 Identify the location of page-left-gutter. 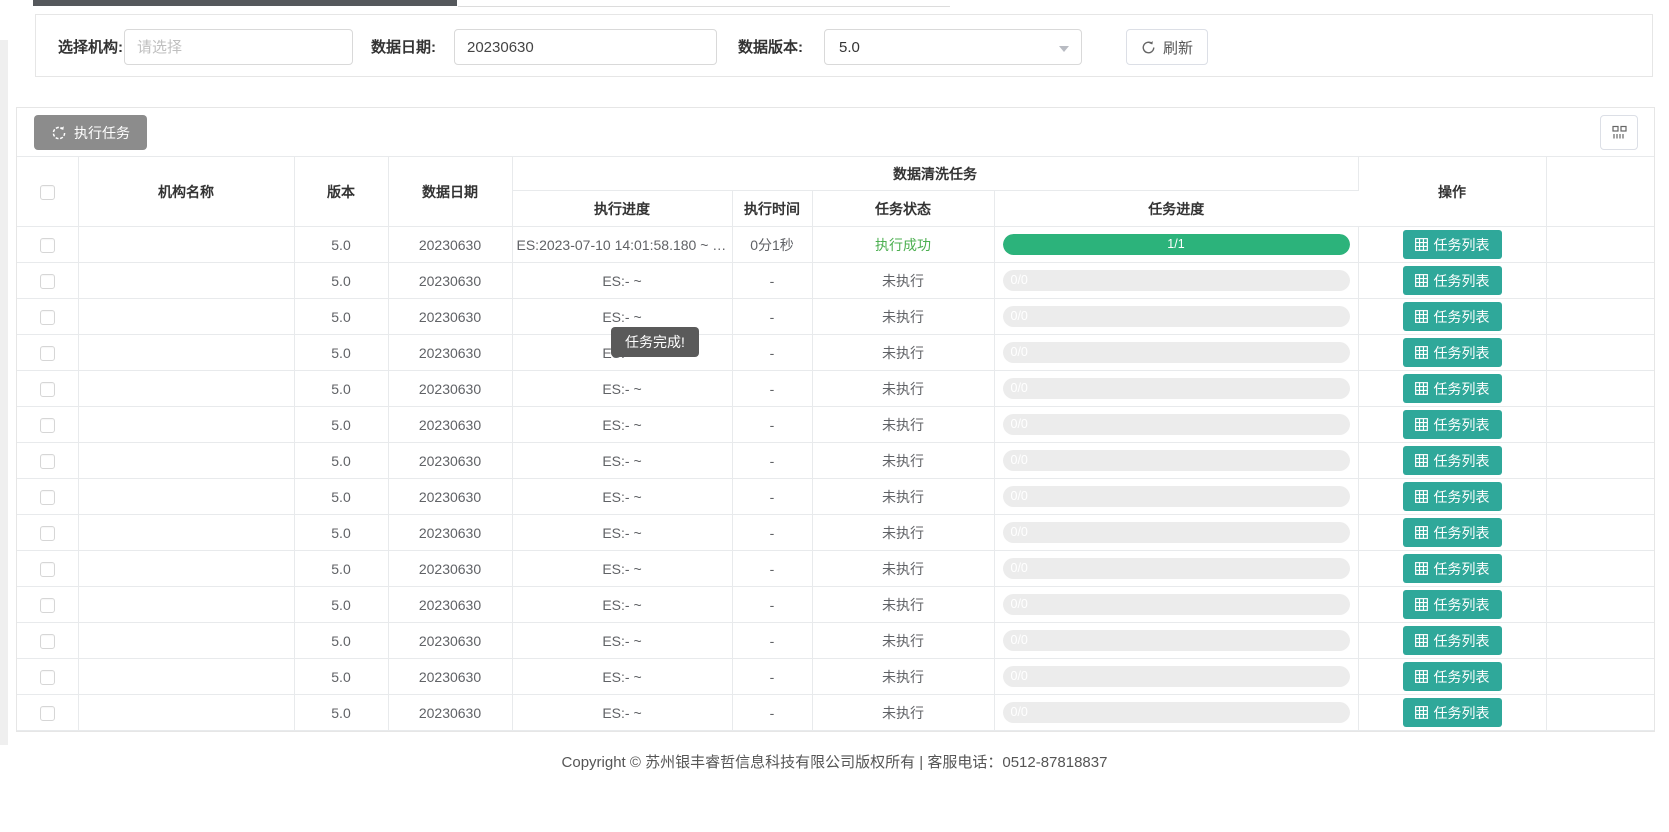
(4, 392).